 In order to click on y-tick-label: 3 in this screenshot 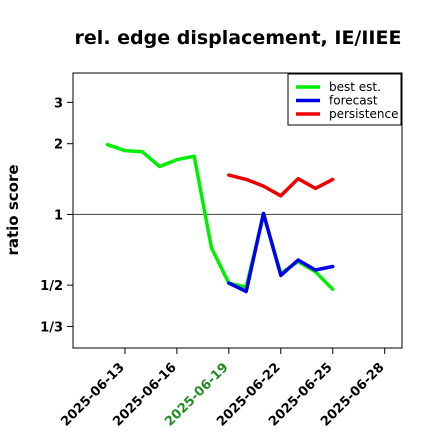, I will do `click(58, 103)`.